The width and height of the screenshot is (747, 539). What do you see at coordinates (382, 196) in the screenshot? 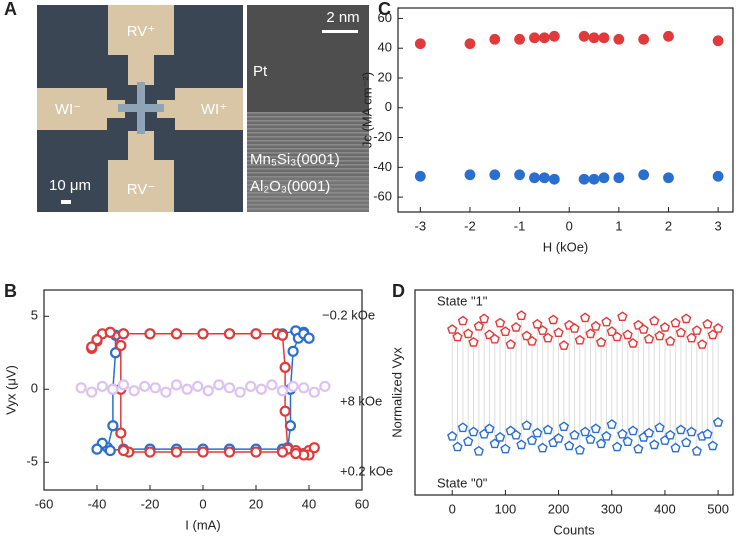
I see `y-tick-label: -60` at bounding box center [382, 196].